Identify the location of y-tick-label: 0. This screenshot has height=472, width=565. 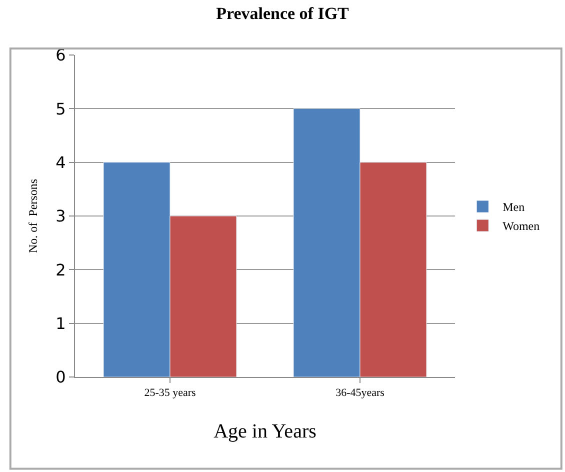
(61, 377).